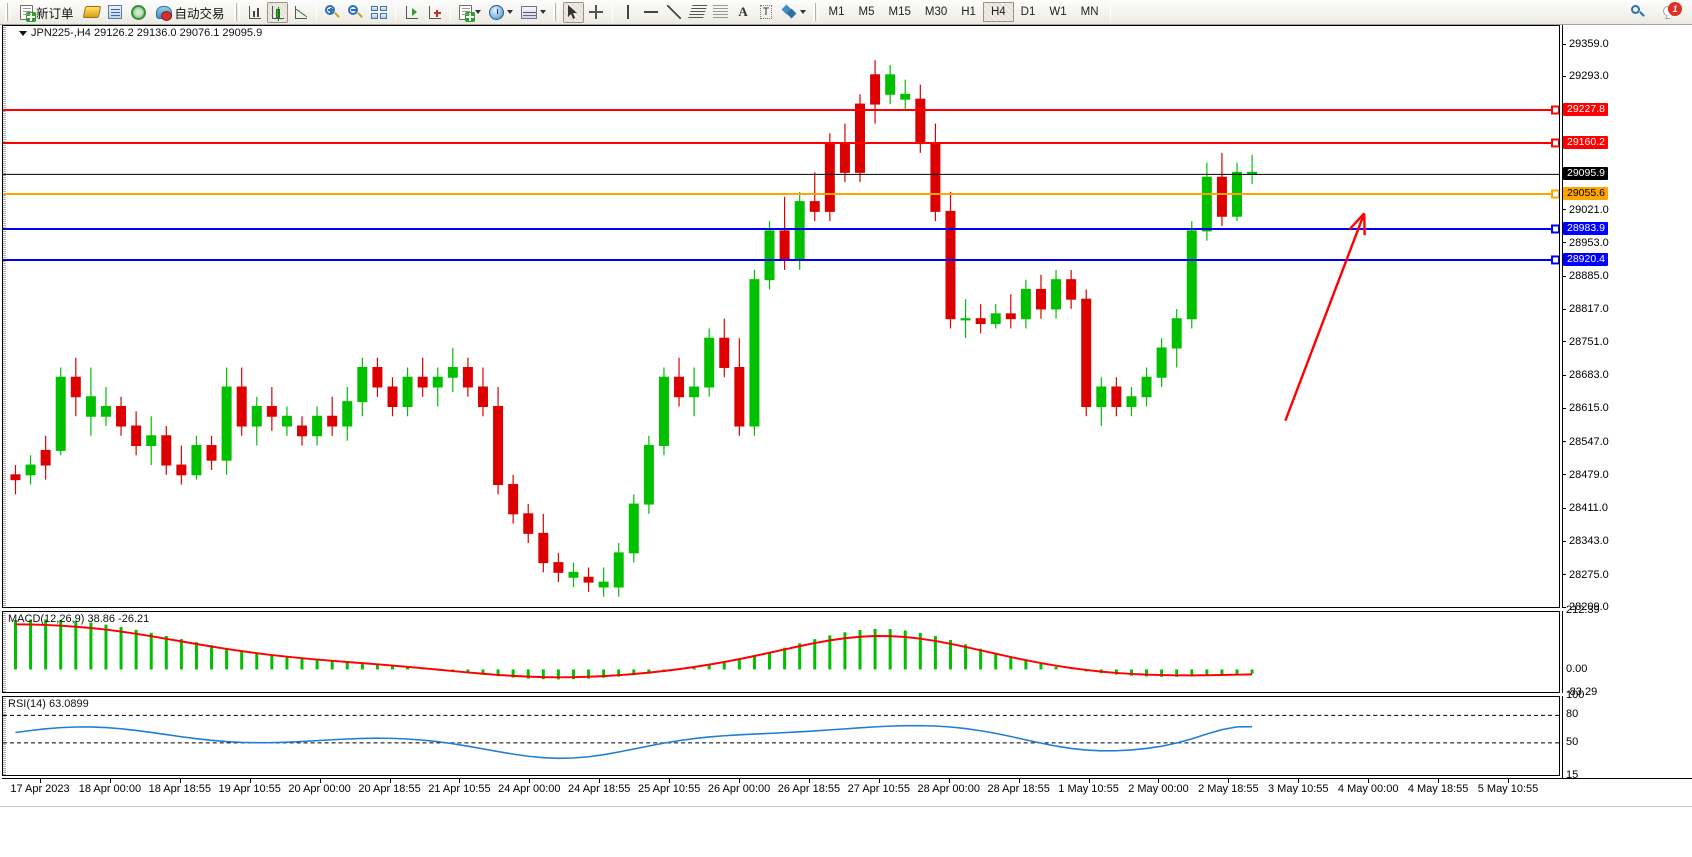 The height and width of the screenshot is (857, 1692). Describe the element at coordinates (1582, 692) in the screenshot. I see `macd-axis-tick: -83.29` at that location.